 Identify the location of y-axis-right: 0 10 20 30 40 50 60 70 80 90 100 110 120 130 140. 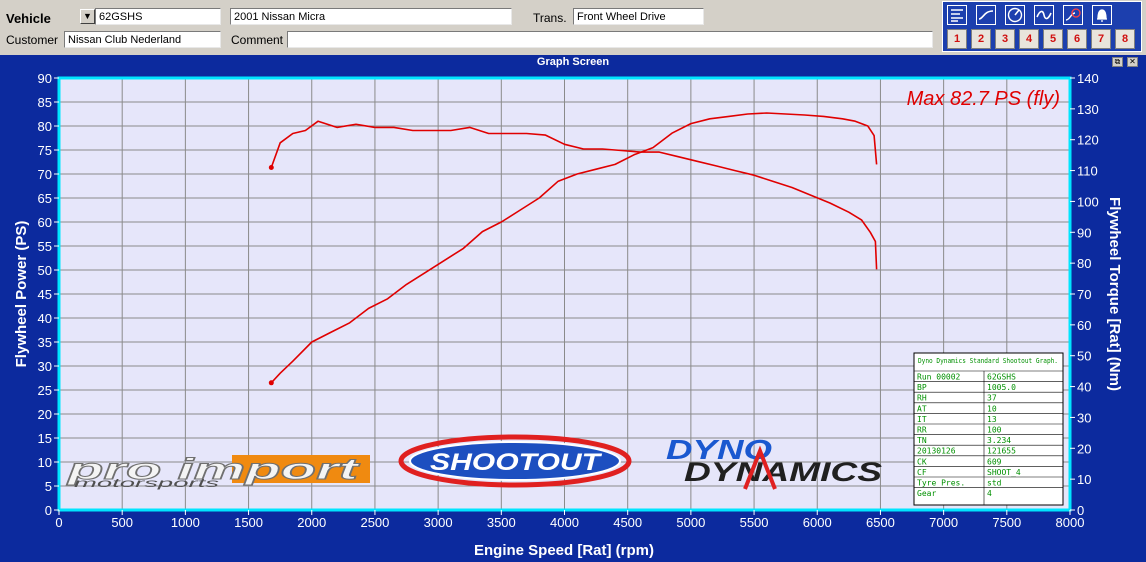
(1084, 294).